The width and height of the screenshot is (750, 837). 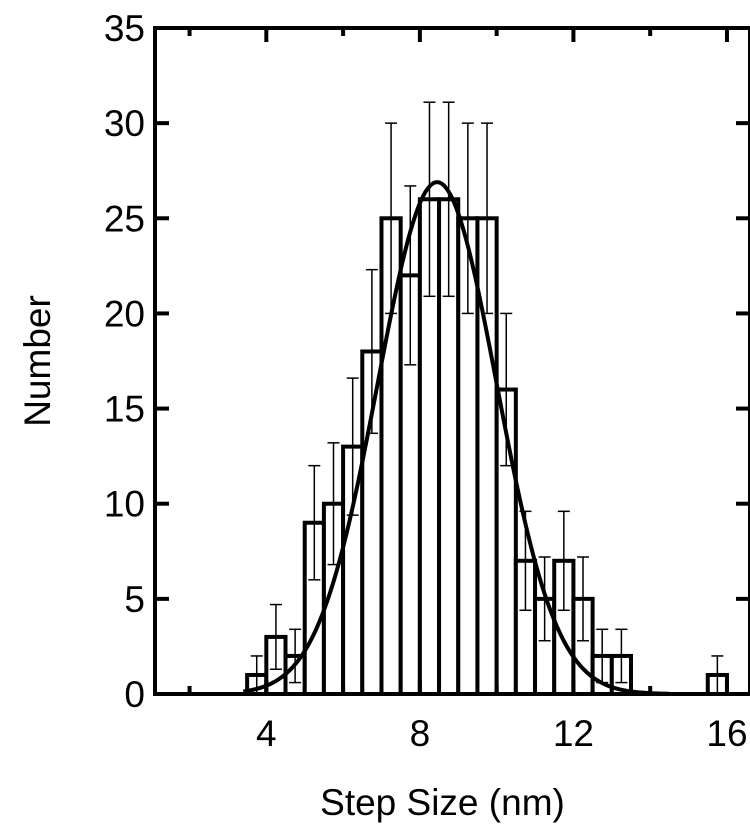 I want to click on y-tick-label: 20, so click(x=124, y=313).